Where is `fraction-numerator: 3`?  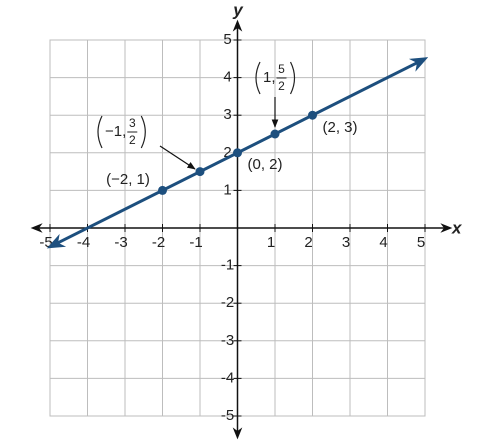 fraction-numerator: 3 is located at coordinates (132, 123).